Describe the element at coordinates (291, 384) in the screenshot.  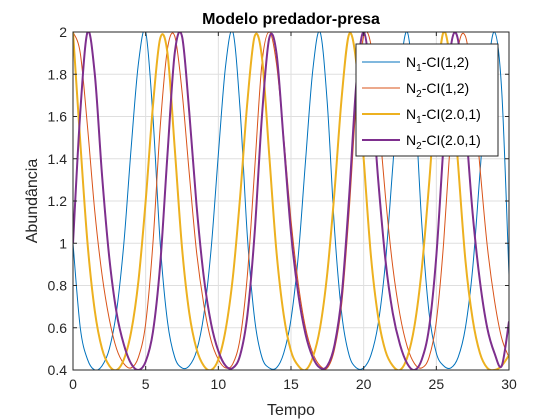
I see `x-tick-label: 15` at that location.